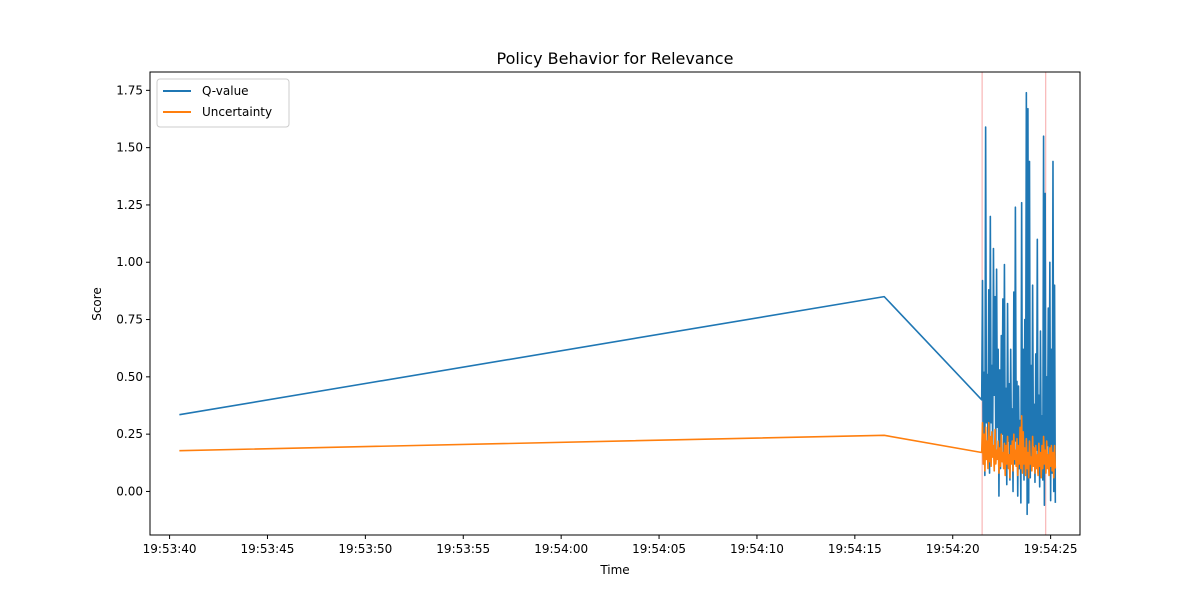 This screenshot has height=600, width=1200. Describe the element at coordinates (129, 434) in the screenshot. I see `y-tick-label: 0.25` at that location.